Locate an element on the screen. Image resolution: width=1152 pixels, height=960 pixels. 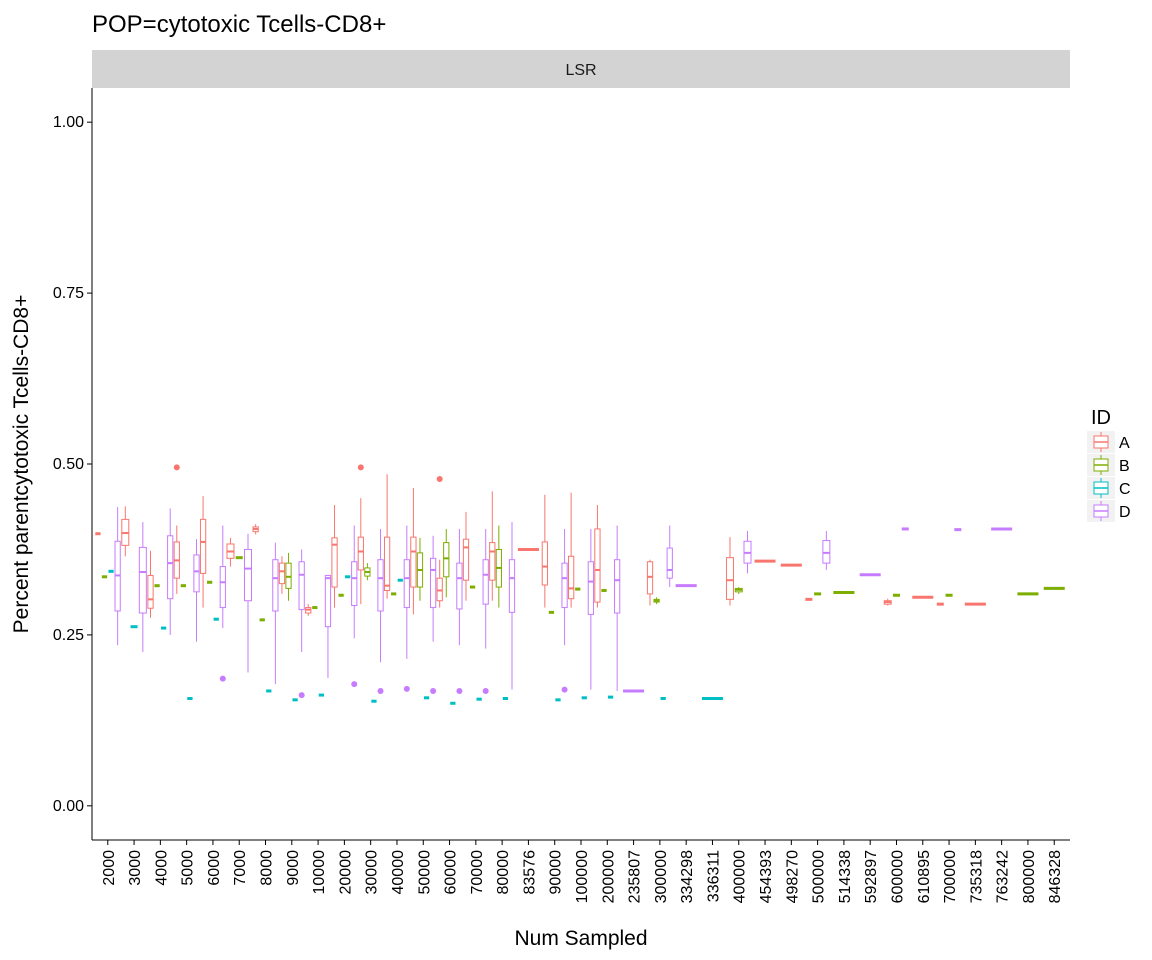
x-tick-label: 498270 is located at coordinates (792, 876).